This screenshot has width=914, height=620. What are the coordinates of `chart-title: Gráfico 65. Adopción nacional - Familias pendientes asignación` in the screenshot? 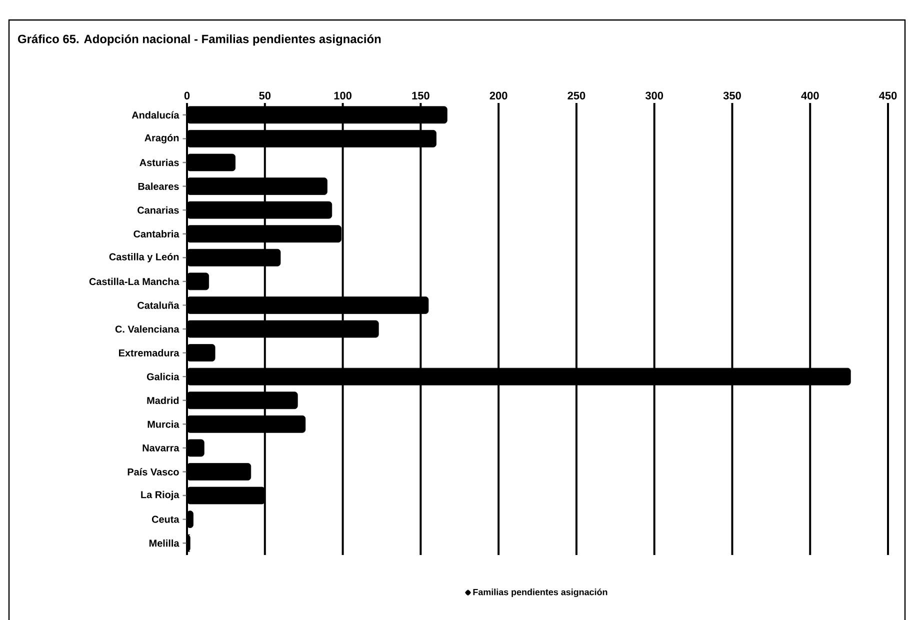 It's located at (199, 40).